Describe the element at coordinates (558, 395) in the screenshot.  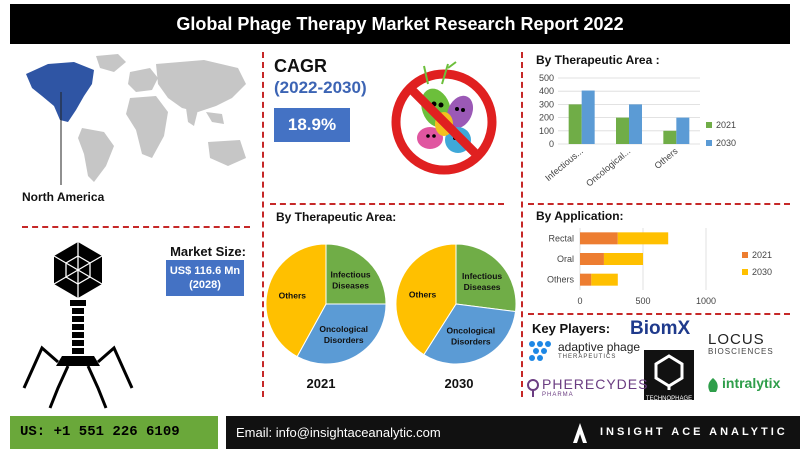
I see `logo-pherecydes-sub: PHARMA` at that location.